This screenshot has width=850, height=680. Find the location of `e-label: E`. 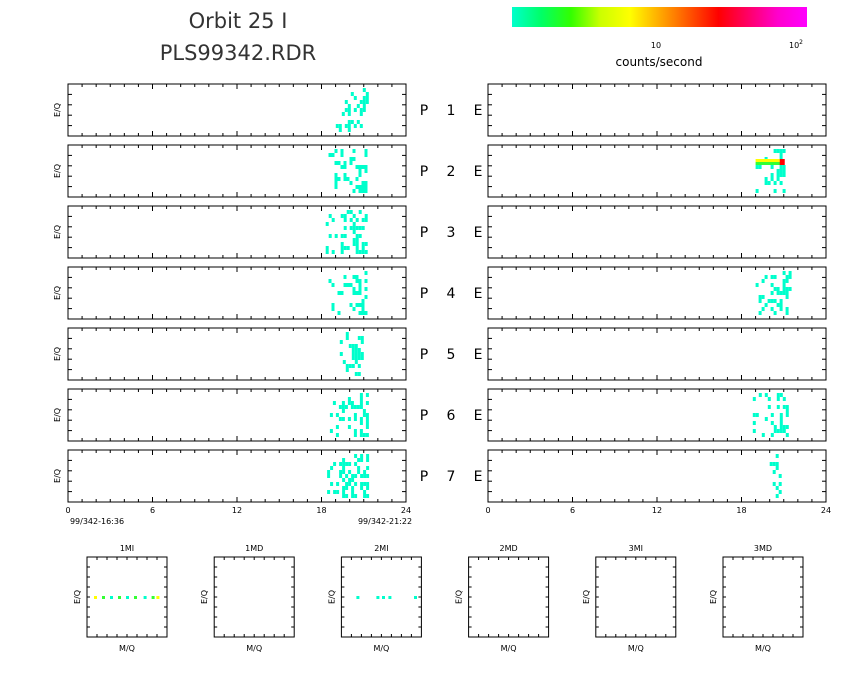

e-label: E is located at coordinates (478, 233).